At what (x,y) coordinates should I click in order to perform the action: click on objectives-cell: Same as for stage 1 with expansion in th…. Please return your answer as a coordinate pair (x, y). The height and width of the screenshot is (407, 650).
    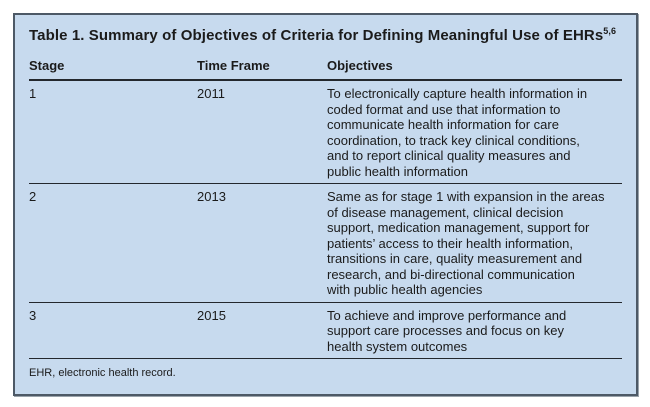
    Looking at the image, I should click on (466, 243).